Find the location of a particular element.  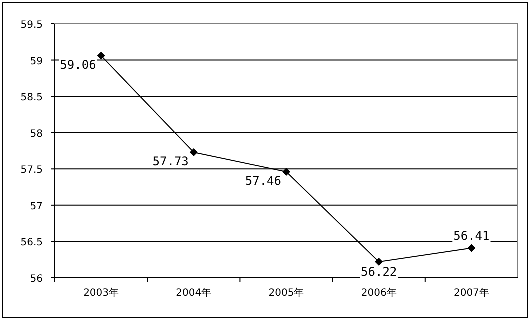

x-tick-label: 2006年 is located at coordinates (379, 293).